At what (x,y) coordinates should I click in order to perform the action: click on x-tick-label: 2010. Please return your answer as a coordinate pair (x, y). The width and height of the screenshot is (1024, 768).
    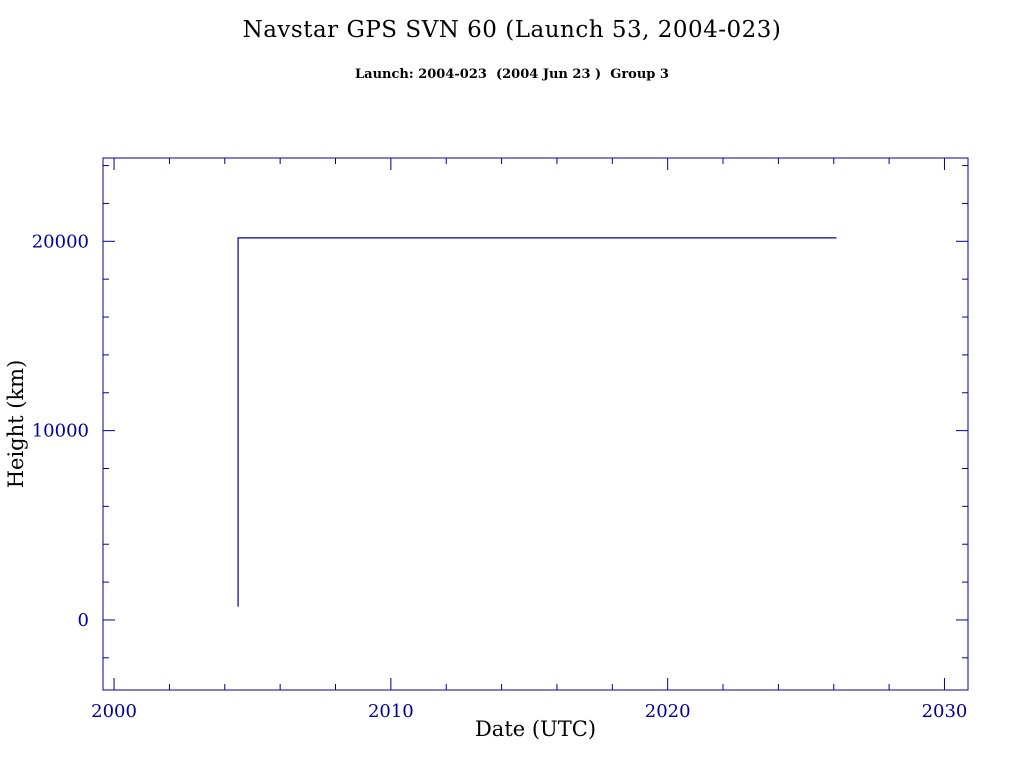
    Looking at the image, I should click on (391, 711).